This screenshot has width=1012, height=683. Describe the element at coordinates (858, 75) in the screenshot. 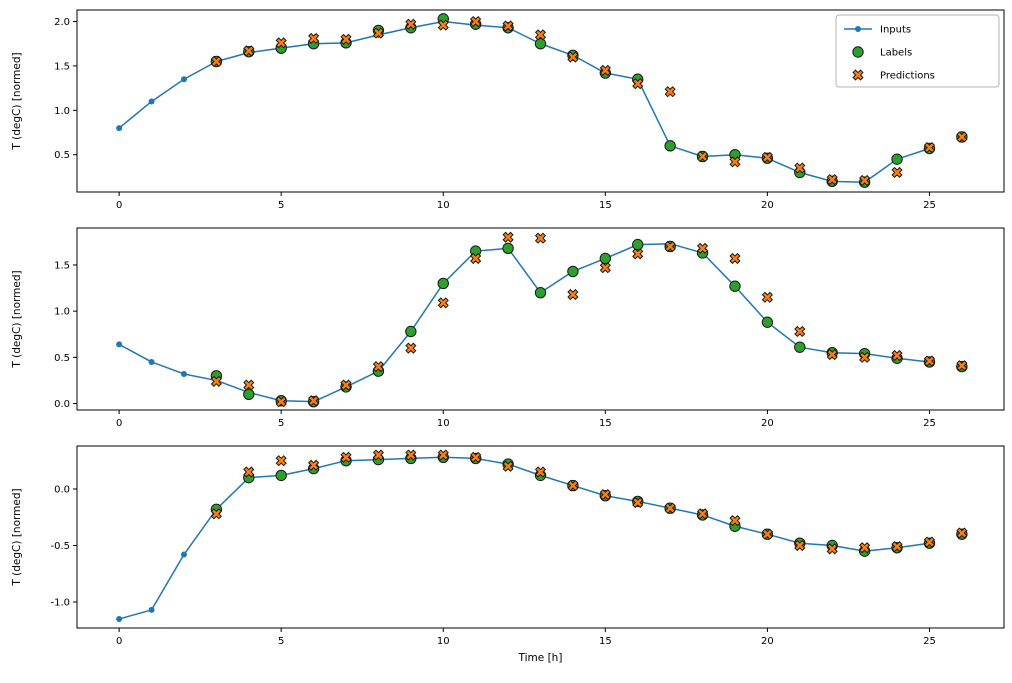

I see `legend-predictions-x-icon` at that location.